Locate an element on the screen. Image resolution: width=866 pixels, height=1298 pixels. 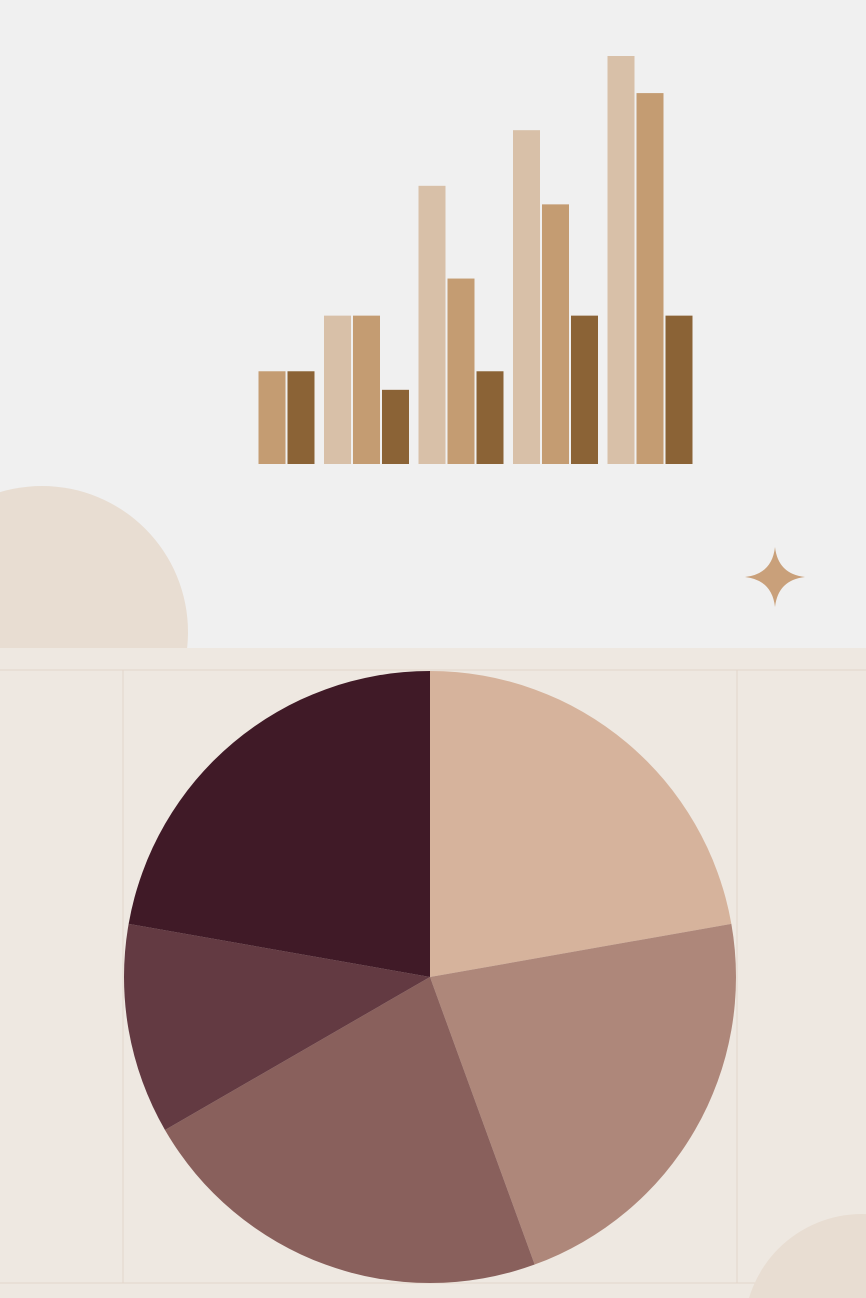
sparkle is located at coordinates (775, 577).